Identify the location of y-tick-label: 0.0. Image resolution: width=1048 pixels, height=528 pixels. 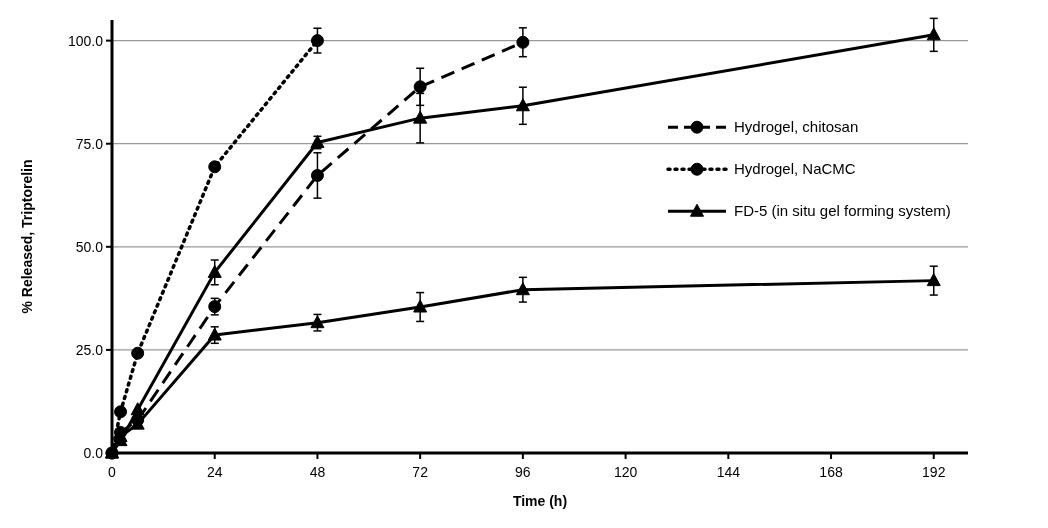
(93, 452).